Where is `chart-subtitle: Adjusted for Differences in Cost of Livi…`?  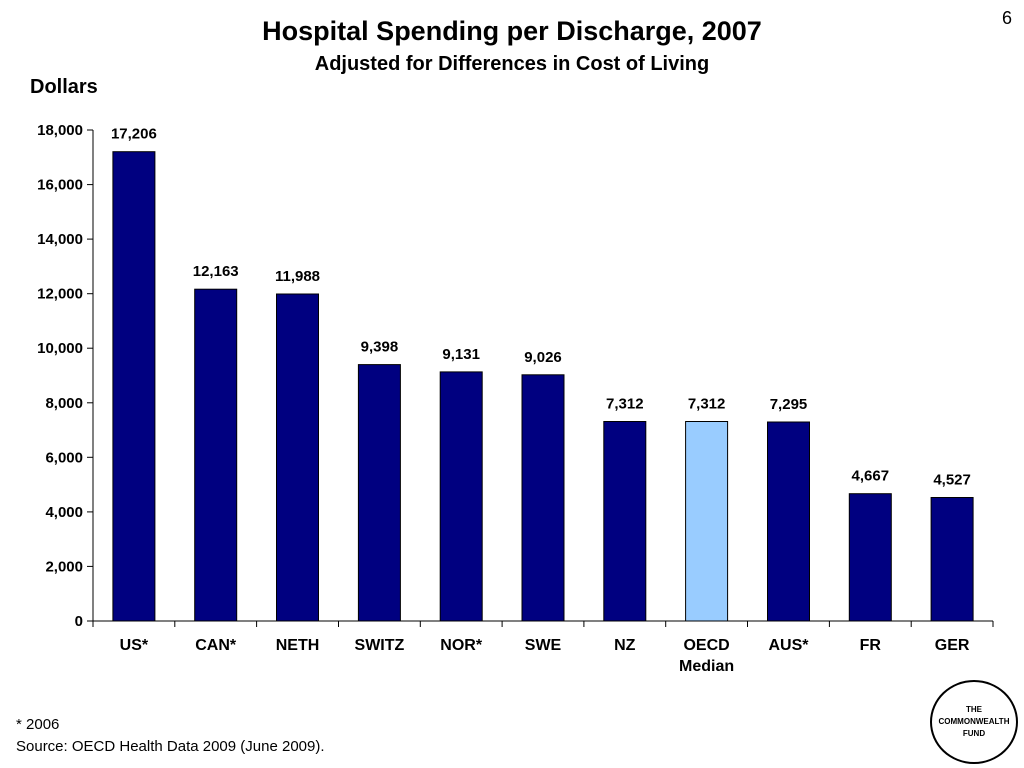
chart-subtitle: Adjusted for Differences in Cost of Livi… is located at coordinates (512, 64).